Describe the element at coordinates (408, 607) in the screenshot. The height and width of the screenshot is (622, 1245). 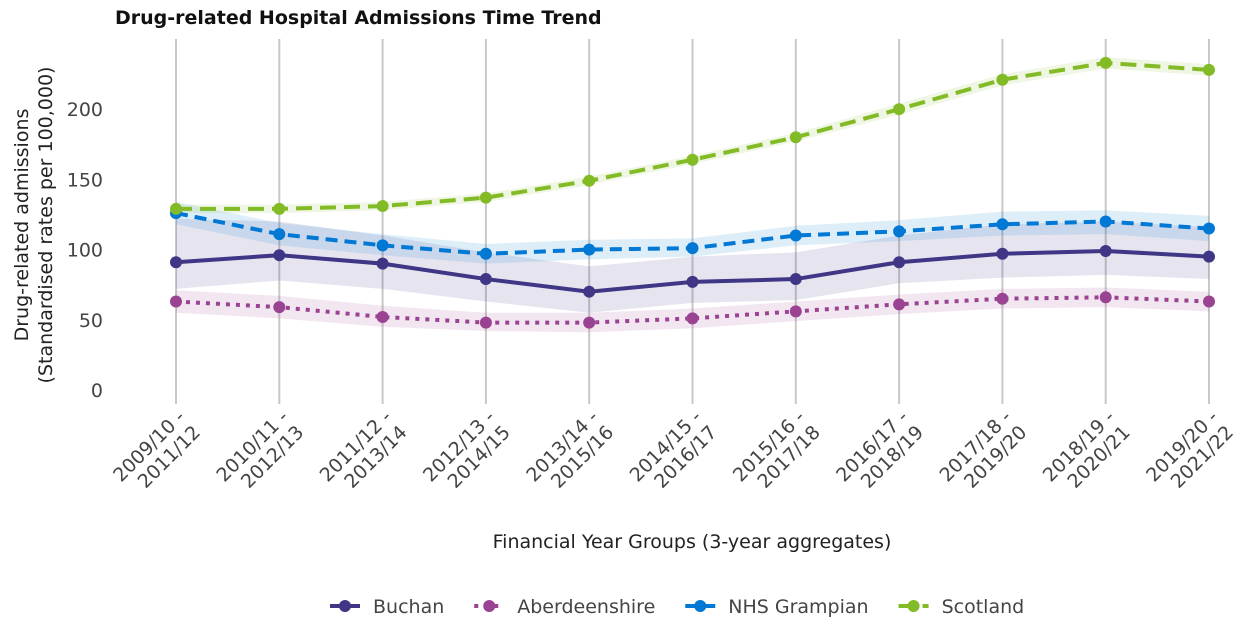
I see `legend-label: Buchan` at that location.